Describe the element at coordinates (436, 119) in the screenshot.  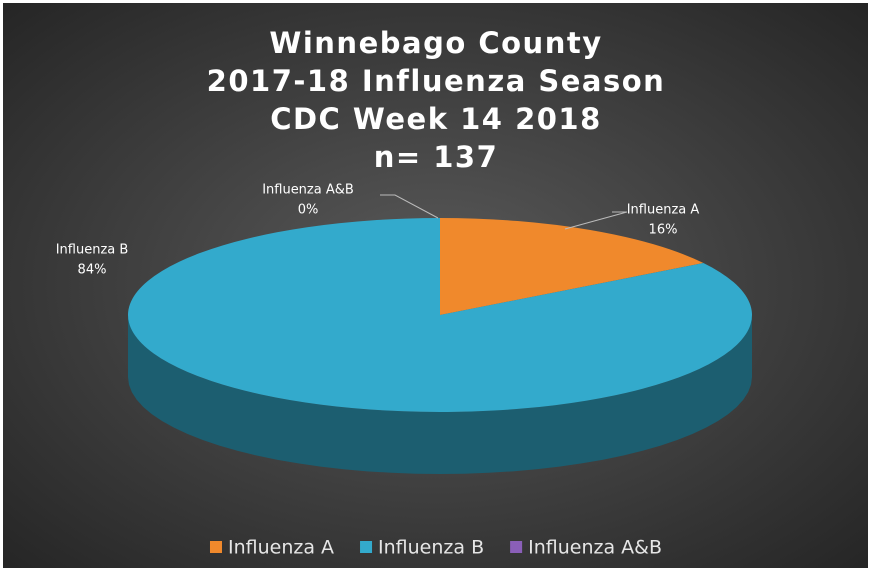
I see `chart-title: CDC Week 14 2018` at that location.